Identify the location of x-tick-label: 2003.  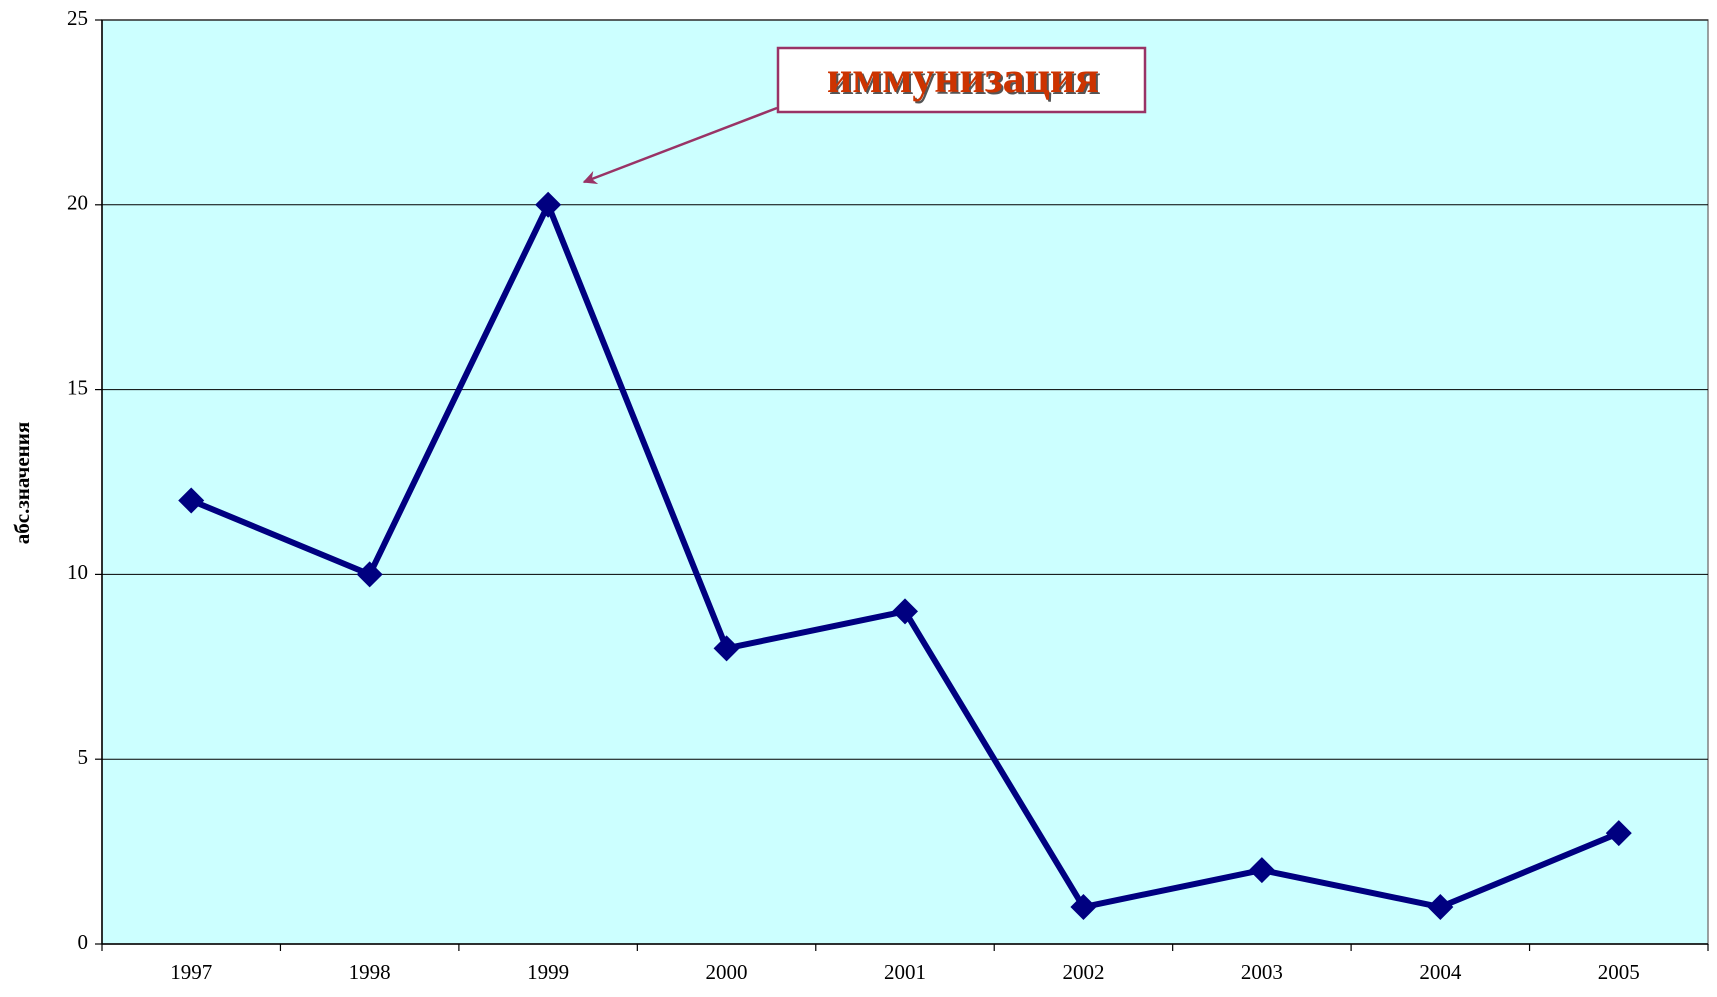
(1262, 972).